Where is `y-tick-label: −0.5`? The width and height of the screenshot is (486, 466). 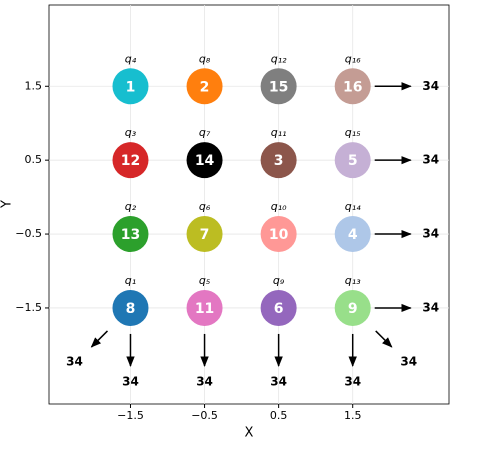
y-tick-label: −0.5 is located at coordinates (28, 233).